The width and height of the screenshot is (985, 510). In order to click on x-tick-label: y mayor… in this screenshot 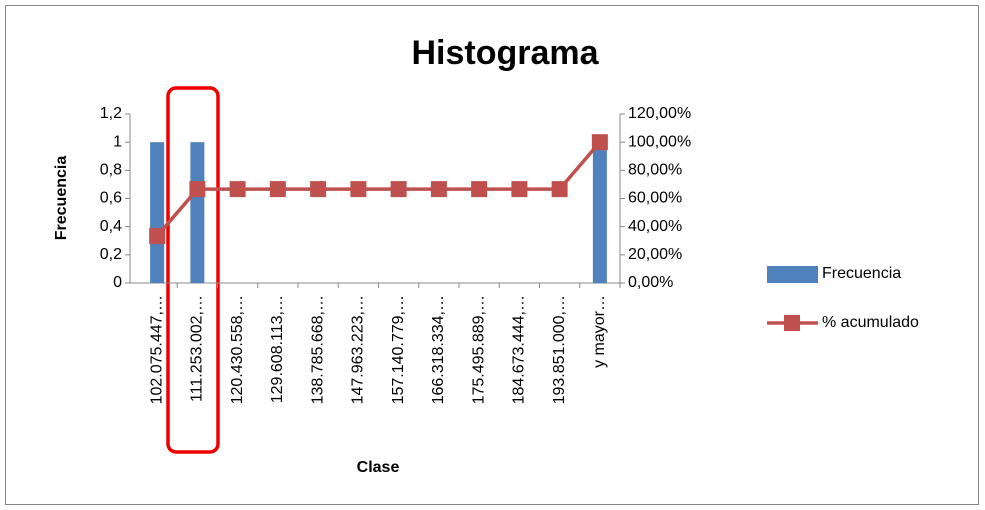, I will do `click(599, 331)`.